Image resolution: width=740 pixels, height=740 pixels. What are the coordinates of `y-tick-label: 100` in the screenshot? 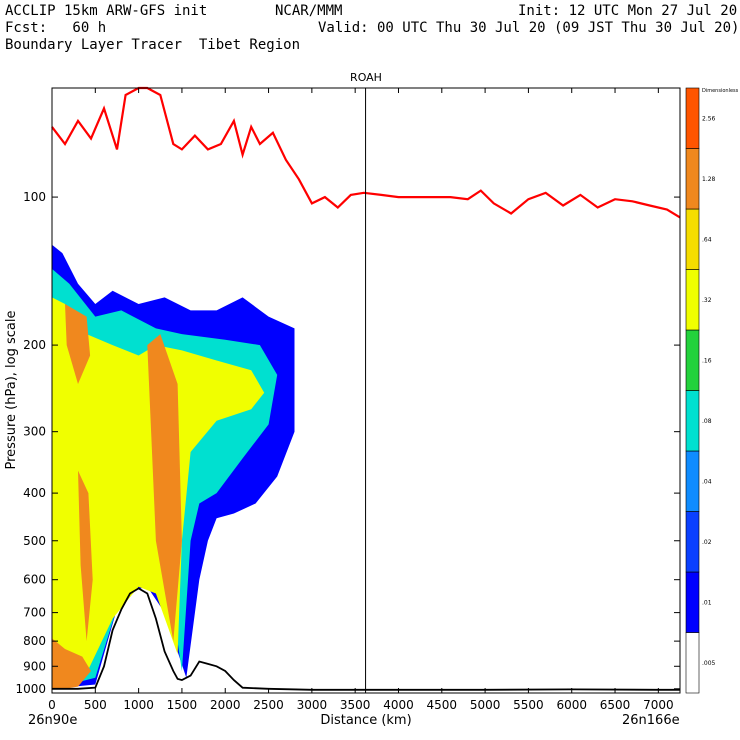 It's located at (34, 197).